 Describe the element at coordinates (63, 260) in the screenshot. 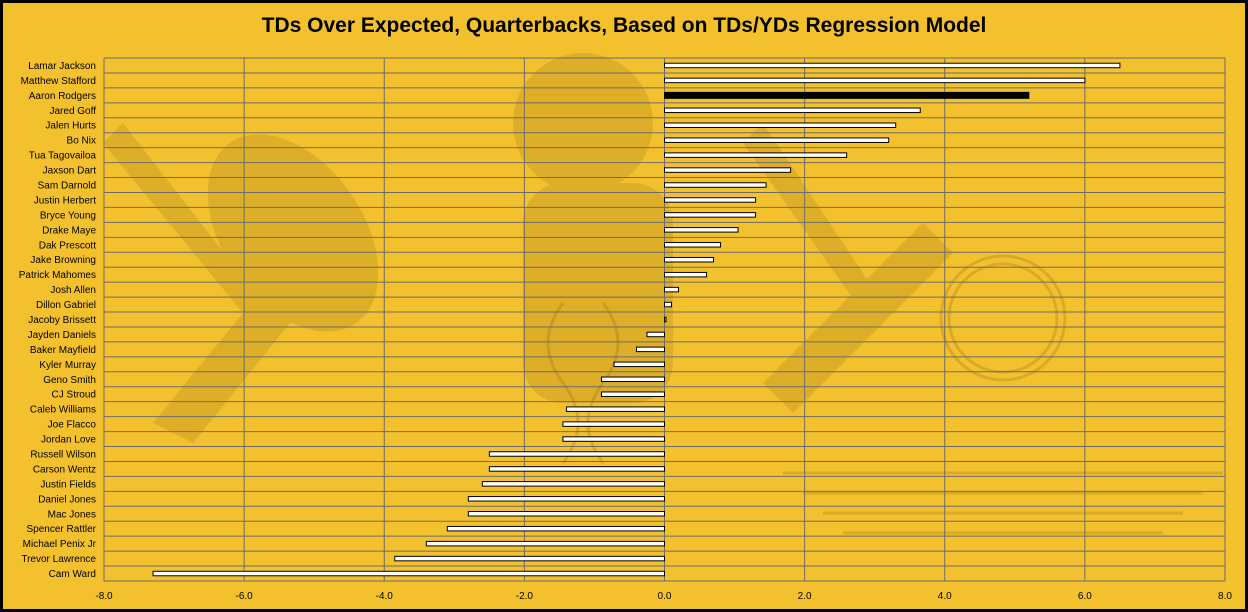

I see `category-label: Jake Browning` at that location.